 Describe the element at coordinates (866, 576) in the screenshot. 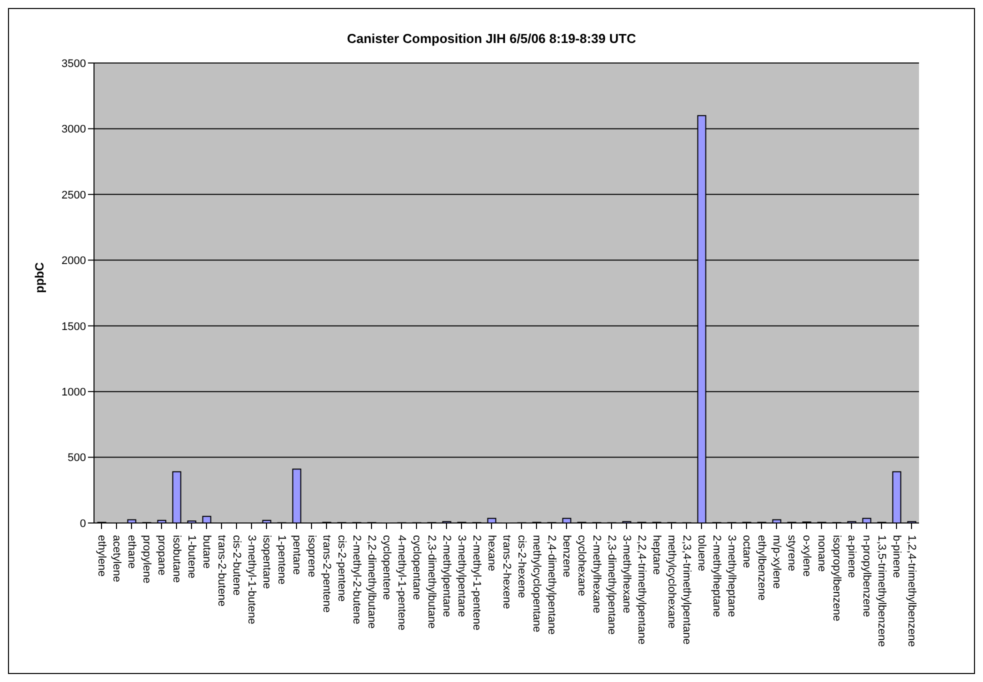

I see `x-tick-label: n-propylbenzene` at that location.